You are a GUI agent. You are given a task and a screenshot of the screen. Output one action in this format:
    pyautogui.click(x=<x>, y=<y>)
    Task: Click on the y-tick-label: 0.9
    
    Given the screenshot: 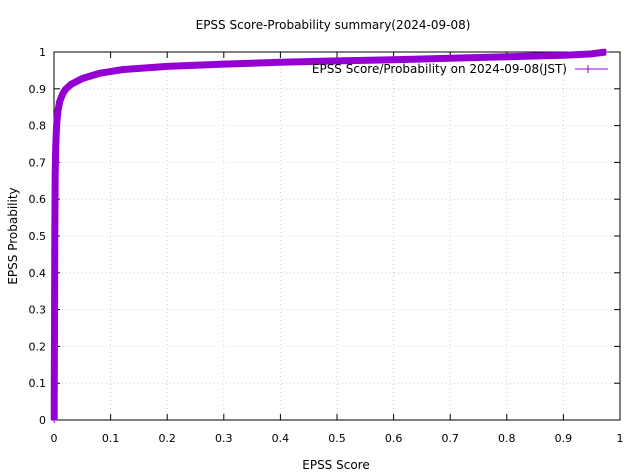 What is the action you would take?
    pyautogui.click(x=38, y=89)
    